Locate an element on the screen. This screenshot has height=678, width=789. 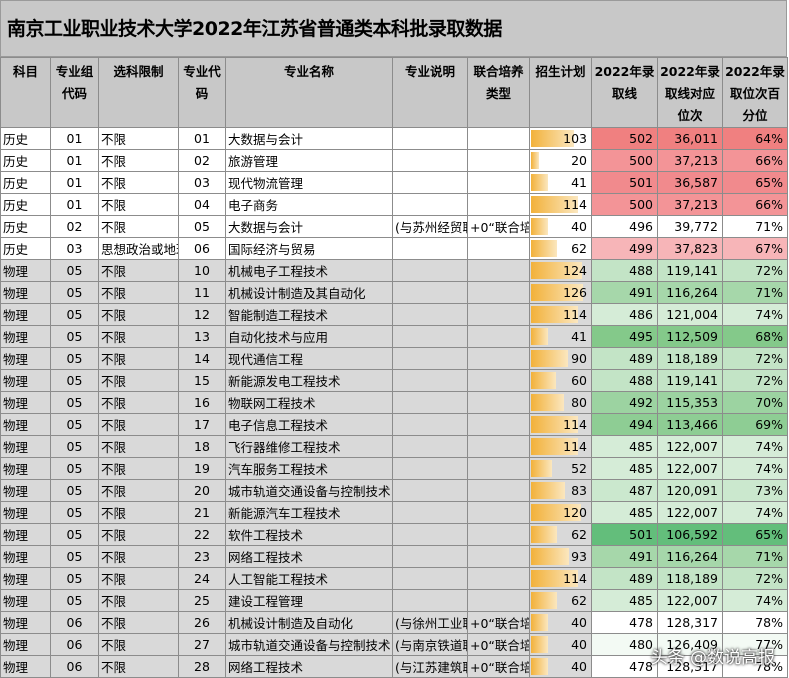
plan-value: 40 is located at coordinates (579, 666).